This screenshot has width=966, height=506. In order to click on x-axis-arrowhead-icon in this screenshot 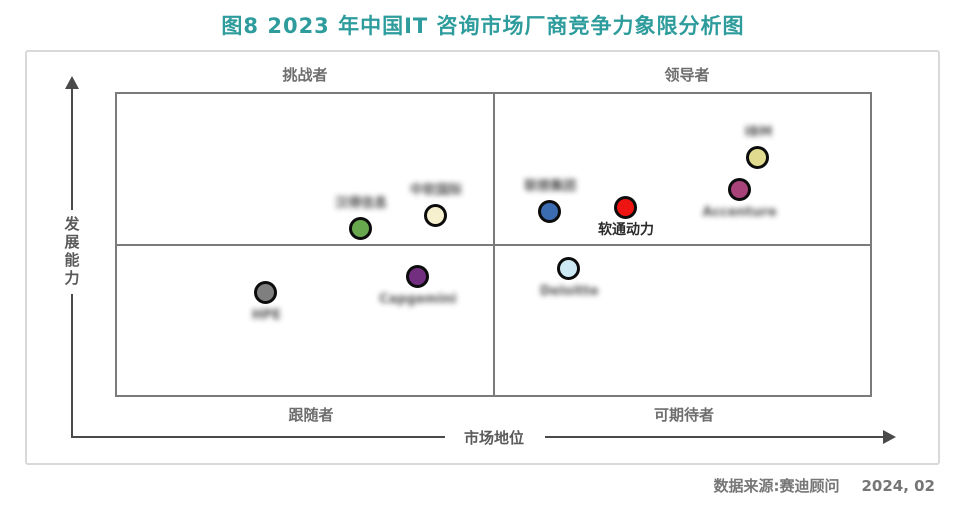, I will do `click(889, 437)`.